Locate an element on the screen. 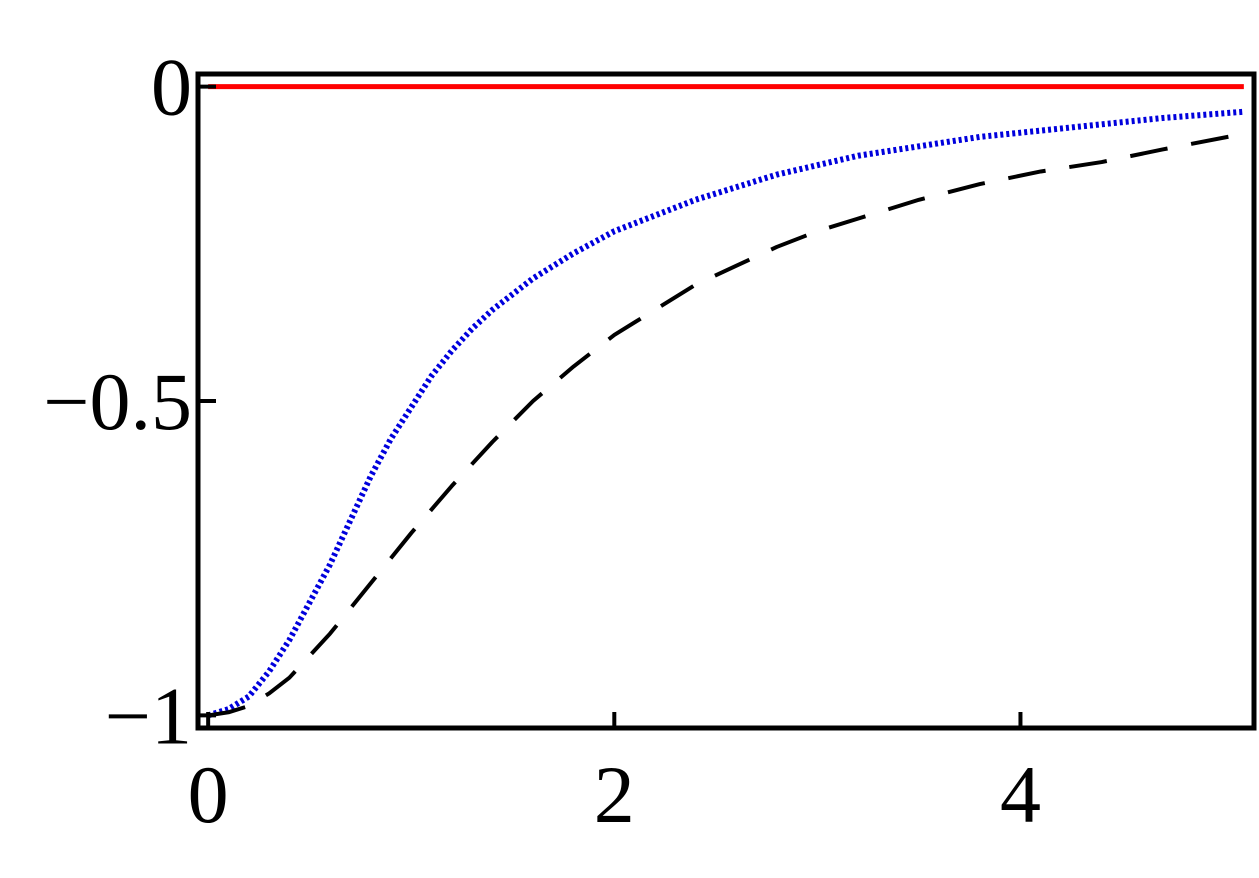 Image resolution: width=1259 pixels, height=878 pixels. y-tick-label: −1 is located at coordinates (148, 715).